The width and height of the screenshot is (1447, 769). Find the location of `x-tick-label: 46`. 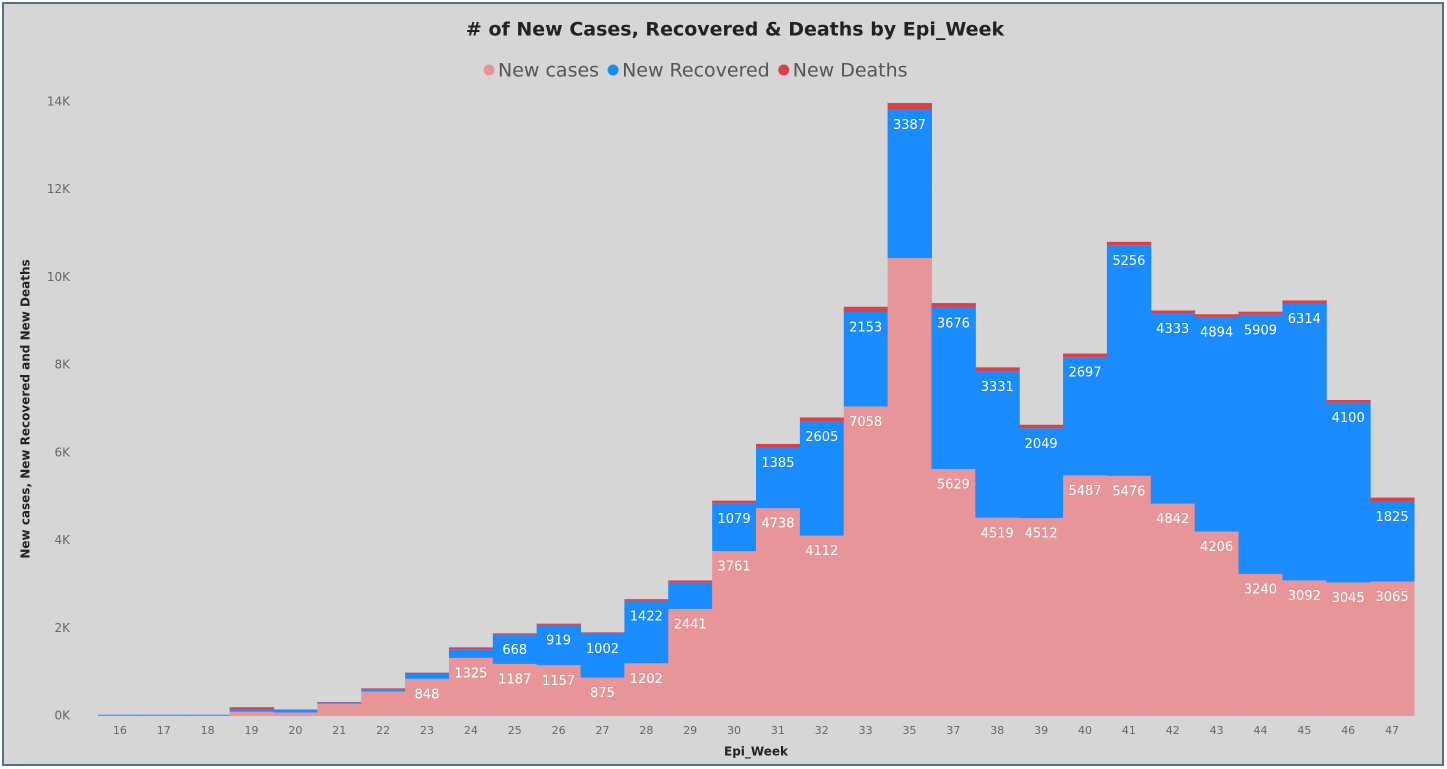

x-tick-label: 46 is located at coordinates (1348, 730).